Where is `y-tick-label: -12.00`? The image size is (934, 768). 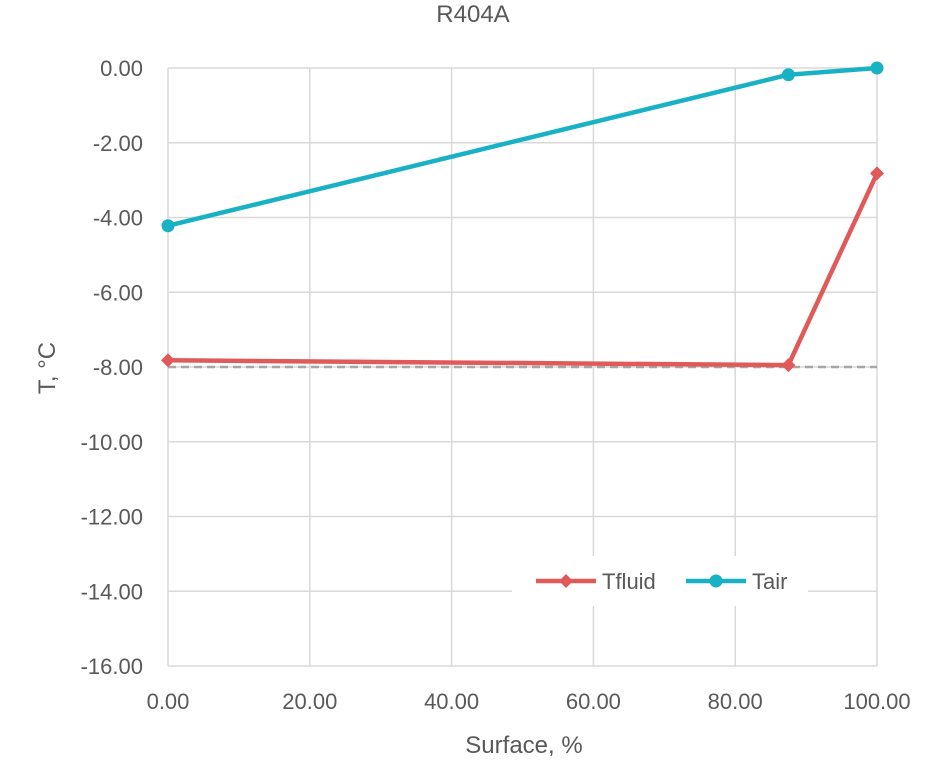 y-tick-label: -12.00 is located at coordinates (112, 517).